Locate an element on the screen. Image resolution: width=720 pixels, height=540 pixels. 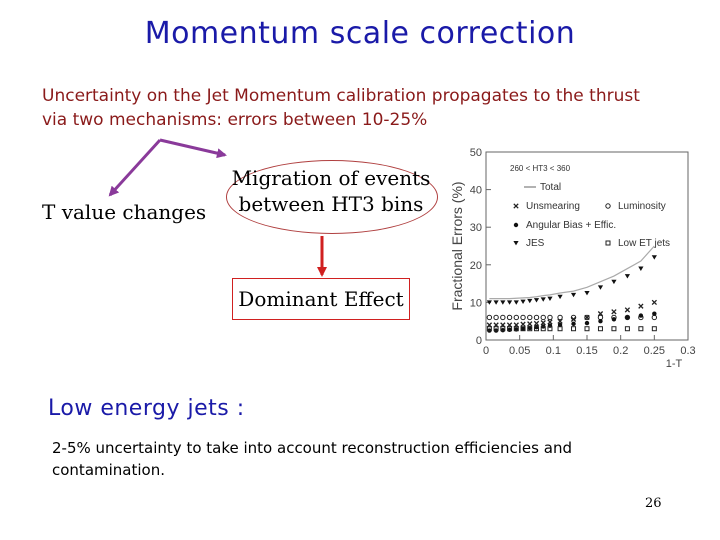
x-tick-label: 0 is located at coordinates (486, 351).